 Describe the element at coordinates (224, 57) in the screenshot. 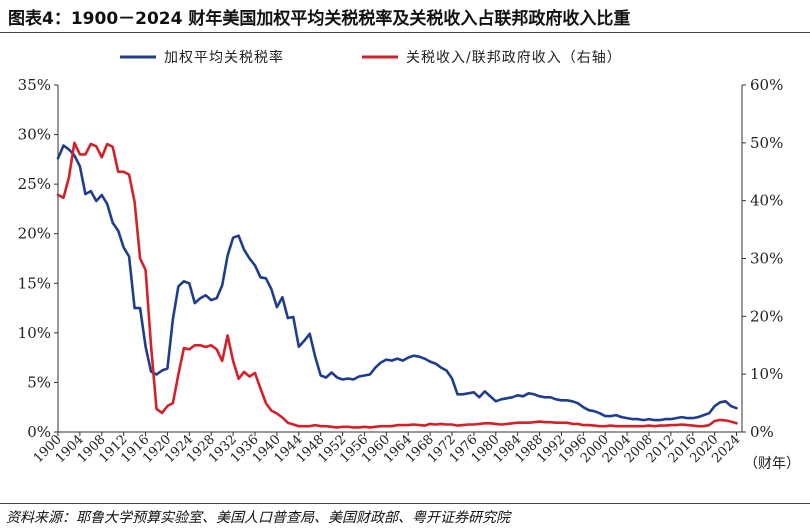

I see `legend-label-tariff-rate: 加权平均关税税率` at that location.